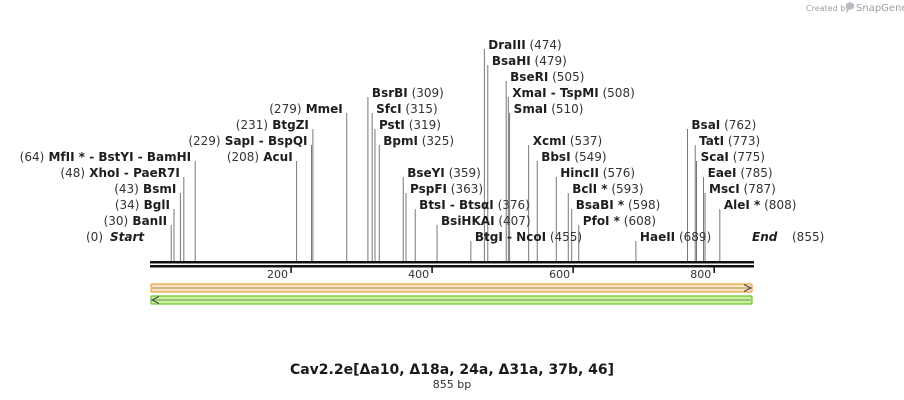 The height and width of the screenshot is (400, 904). What do you see at coordinates (127, 205) in the screenshot?
I see `site-position: (34)` at bounding box center [127, 205].